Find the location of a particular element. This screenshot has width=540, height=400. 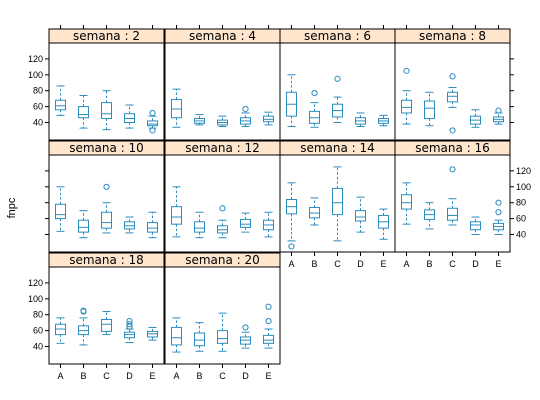

panel-1: semana : 2 40 60 80 100 120 is located at coordinates (96, 83).